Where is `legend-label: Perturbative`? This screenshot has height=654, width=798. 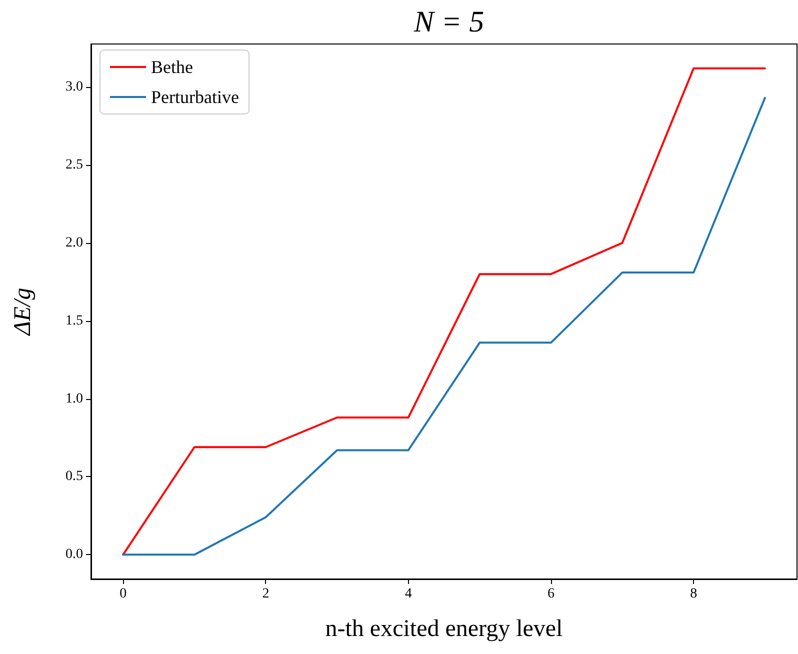
legend-label: Perturbative is located at coordinates (195, 97).